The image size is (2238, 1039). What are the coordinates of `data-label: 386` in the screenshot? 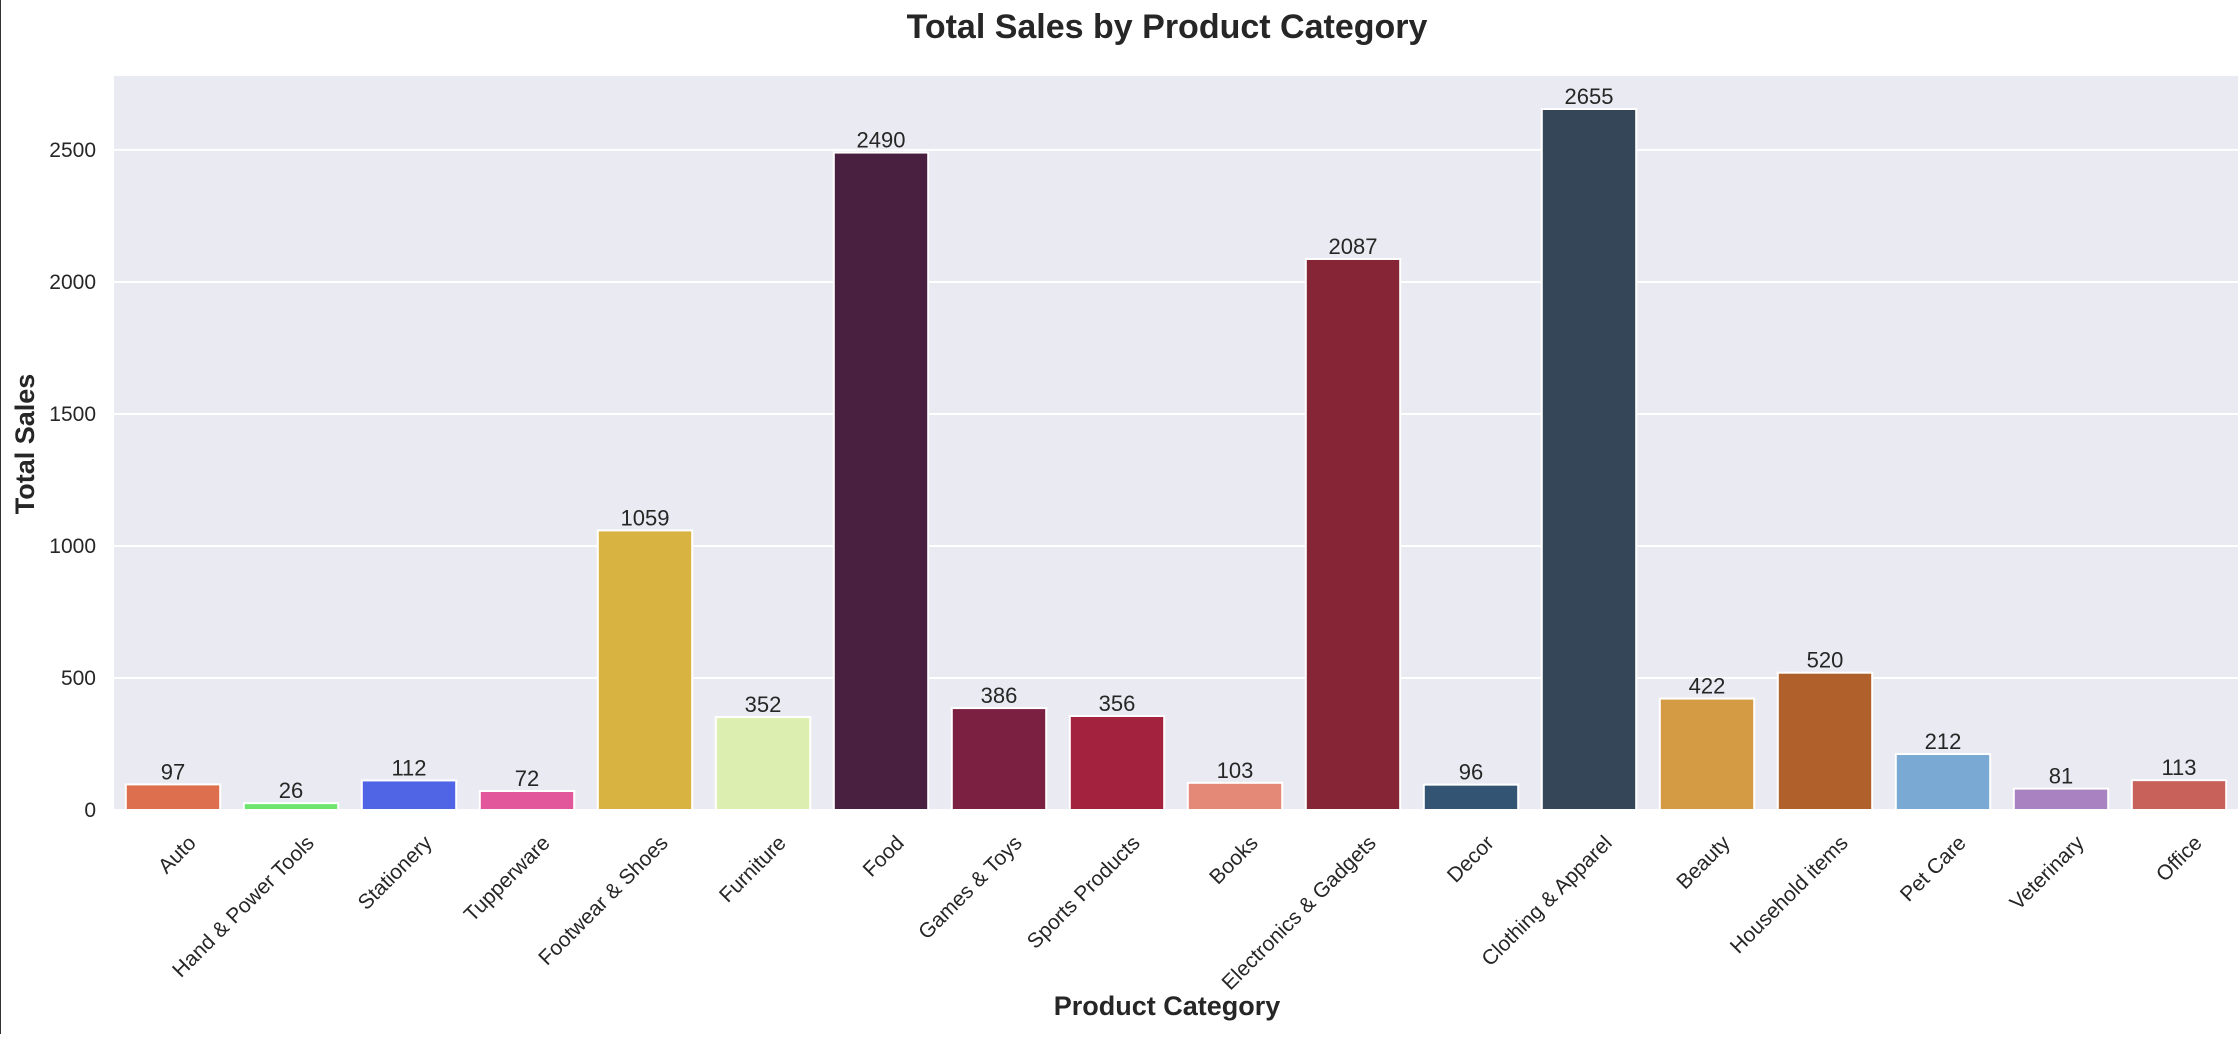 It's located at (999, 695).